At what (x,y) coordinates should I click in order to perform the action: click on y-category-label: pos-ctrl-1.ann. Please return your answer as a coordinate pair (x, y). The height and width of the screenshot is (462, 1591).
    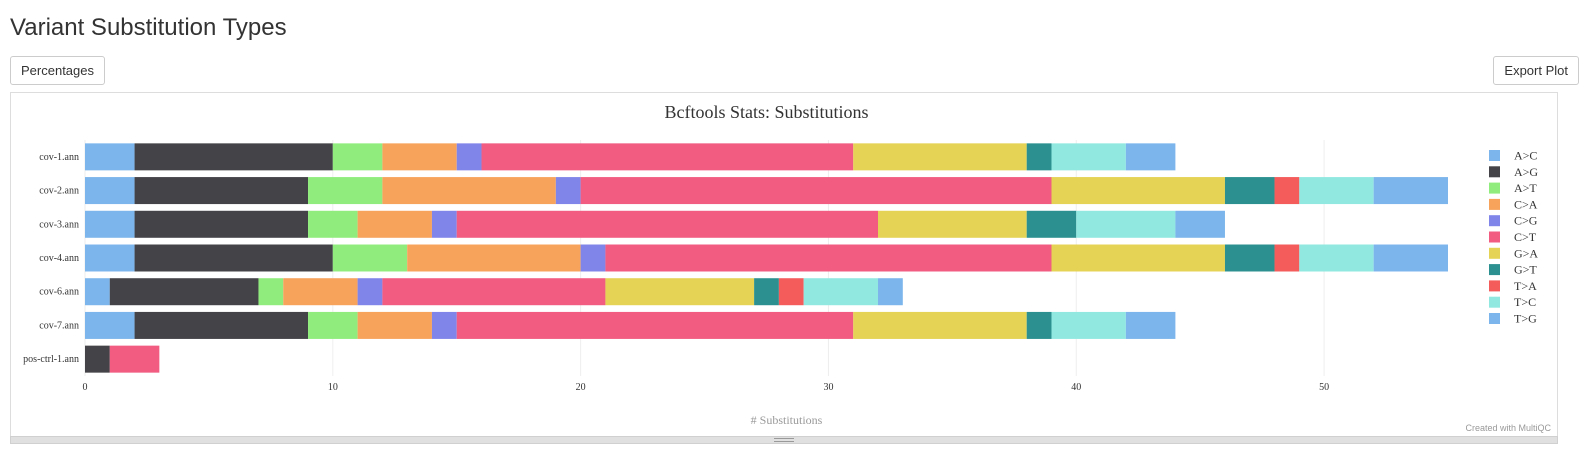
    Looking at the image, I should click on (51, 359).